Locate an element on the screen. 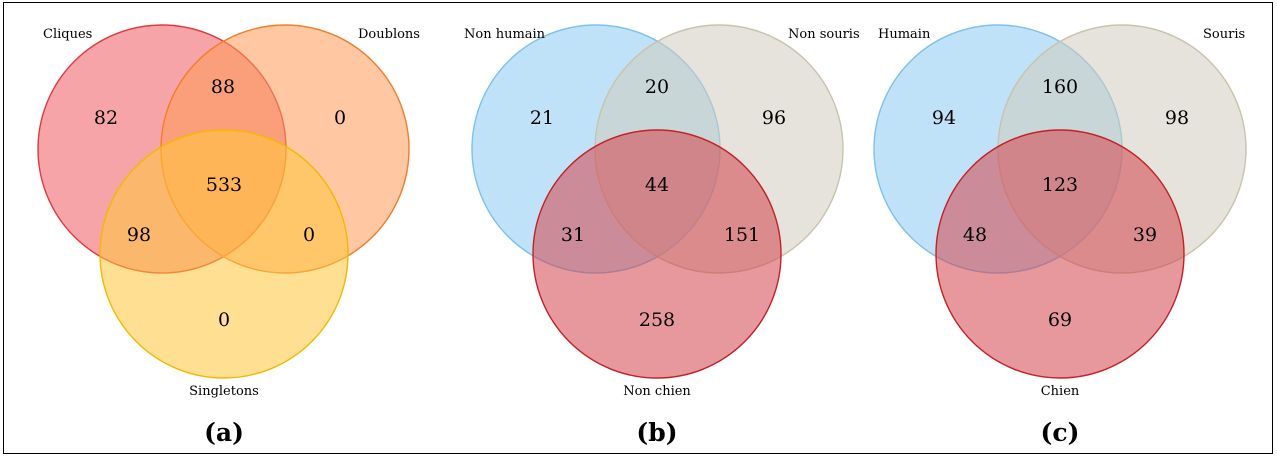  count-cliques-singletons: 98 is located at coordinates (139, 235).